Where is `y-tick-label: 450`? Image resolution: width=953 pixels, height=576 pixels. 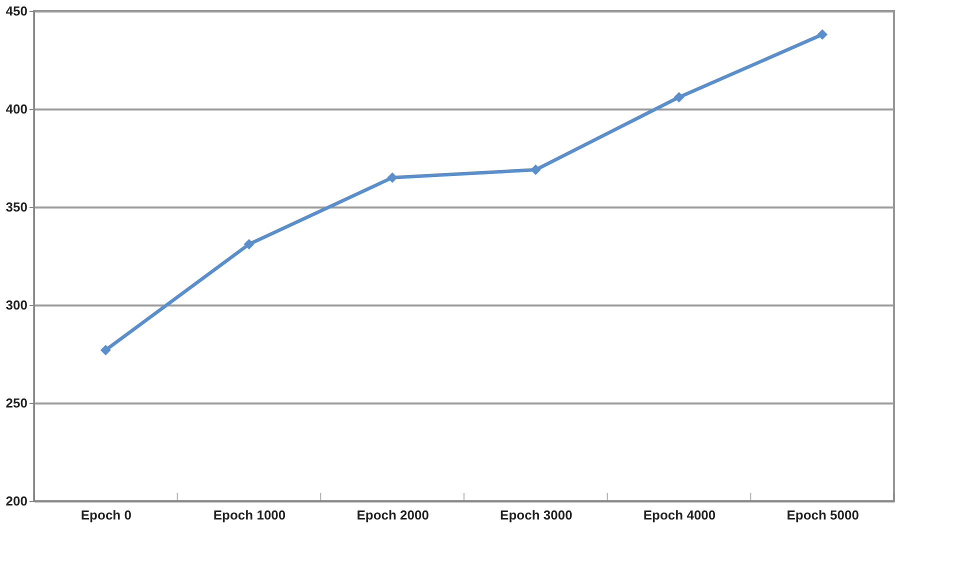
y-tick-label: 450 is located at coordinates (17, 11).